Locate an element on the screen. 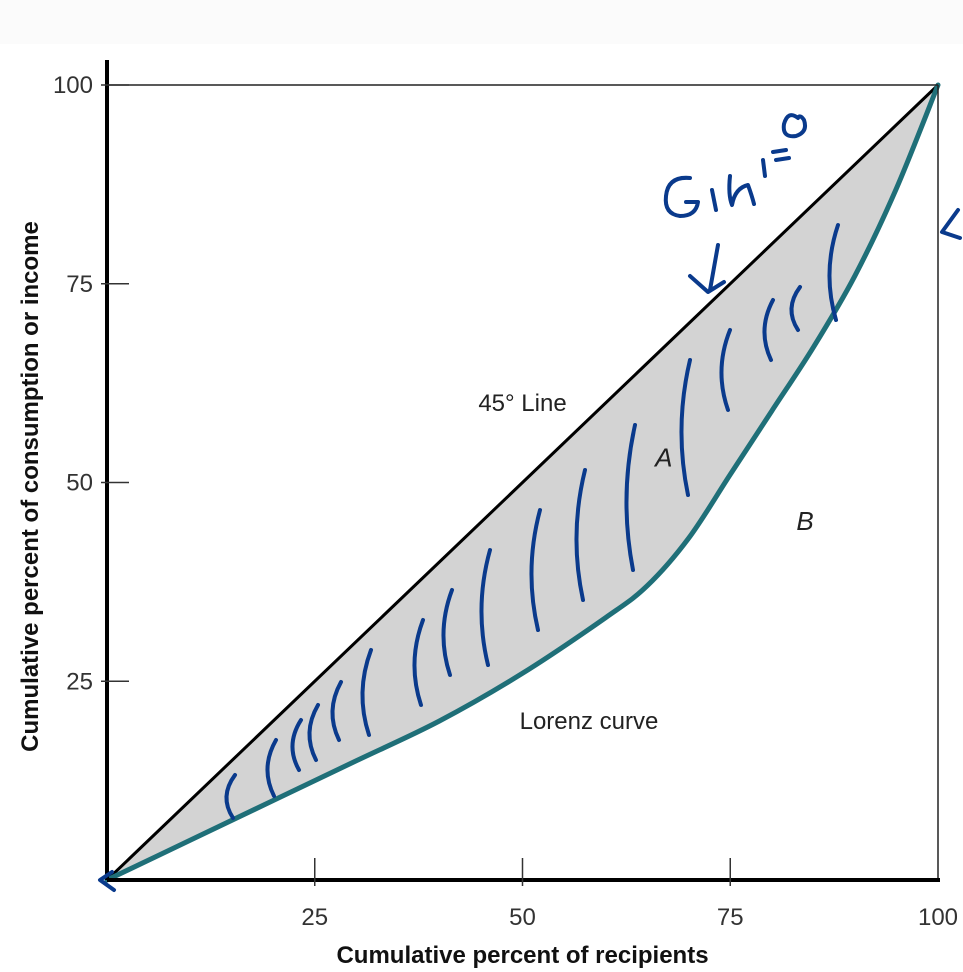  annotation-label: B is located at coordinates (804, 521).